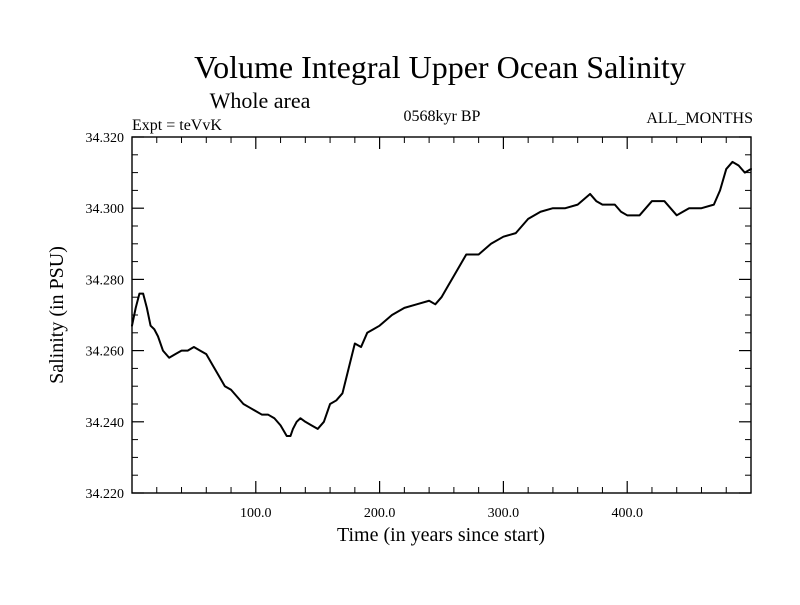 The height and width of the screenshot is (605, 800). I want to click on x-tick-label: 400.0, so click(627, 513).